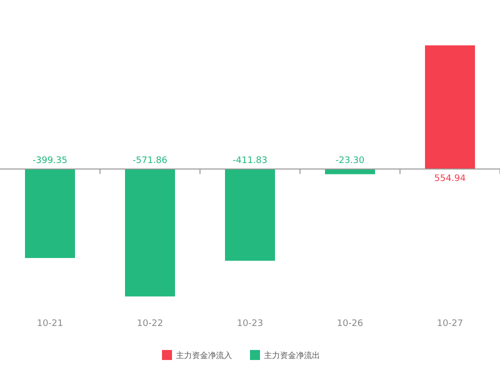 The height and width of the screenshot is (375, 500). What do you see at coordinates (50, 161) in the screenshot?
I see `data-label: -399.35` at bounding box center [50, 161].